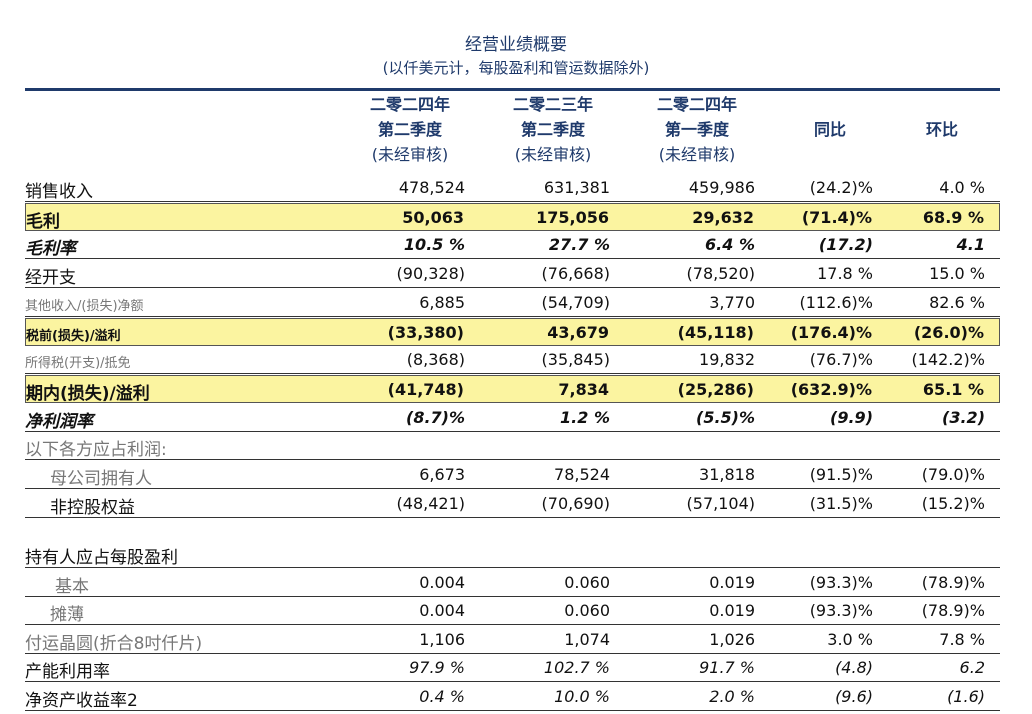 This screenshot has width=1032, height=714. I want to click on cell: 19,832, so click(727, 360).